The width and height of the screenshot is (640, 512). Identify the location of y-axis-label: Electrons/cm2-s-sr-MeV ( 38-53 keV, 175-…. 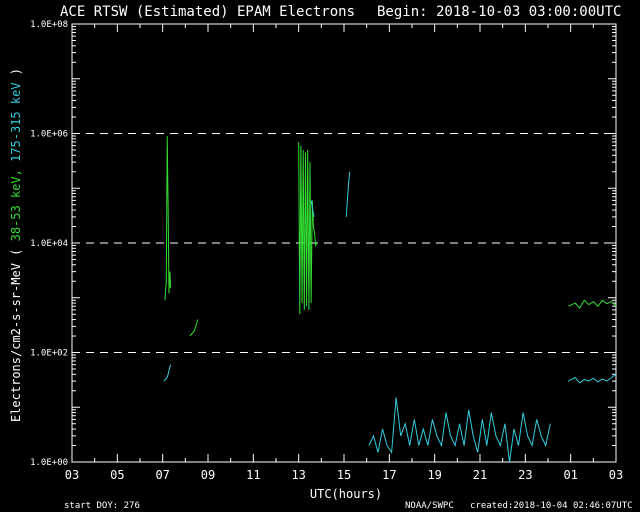
(16, 245).